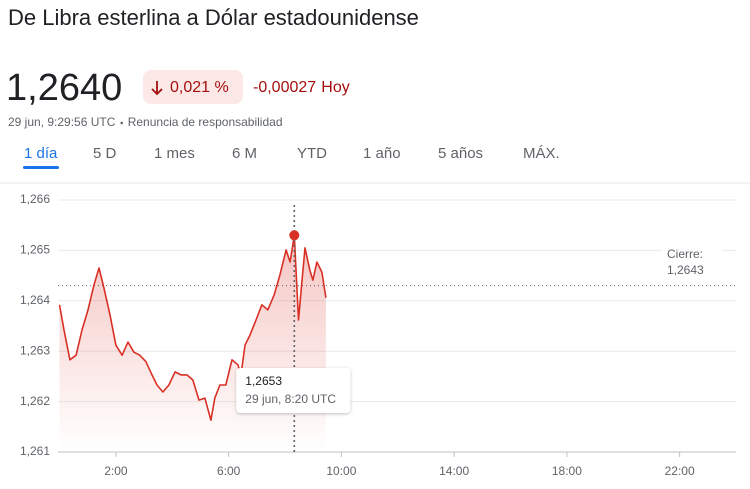 The image size is (750, 489). What do you see at coordinates (294, 235) in the screenshot?
I see `hover-point` at bounding box center [294, 235].